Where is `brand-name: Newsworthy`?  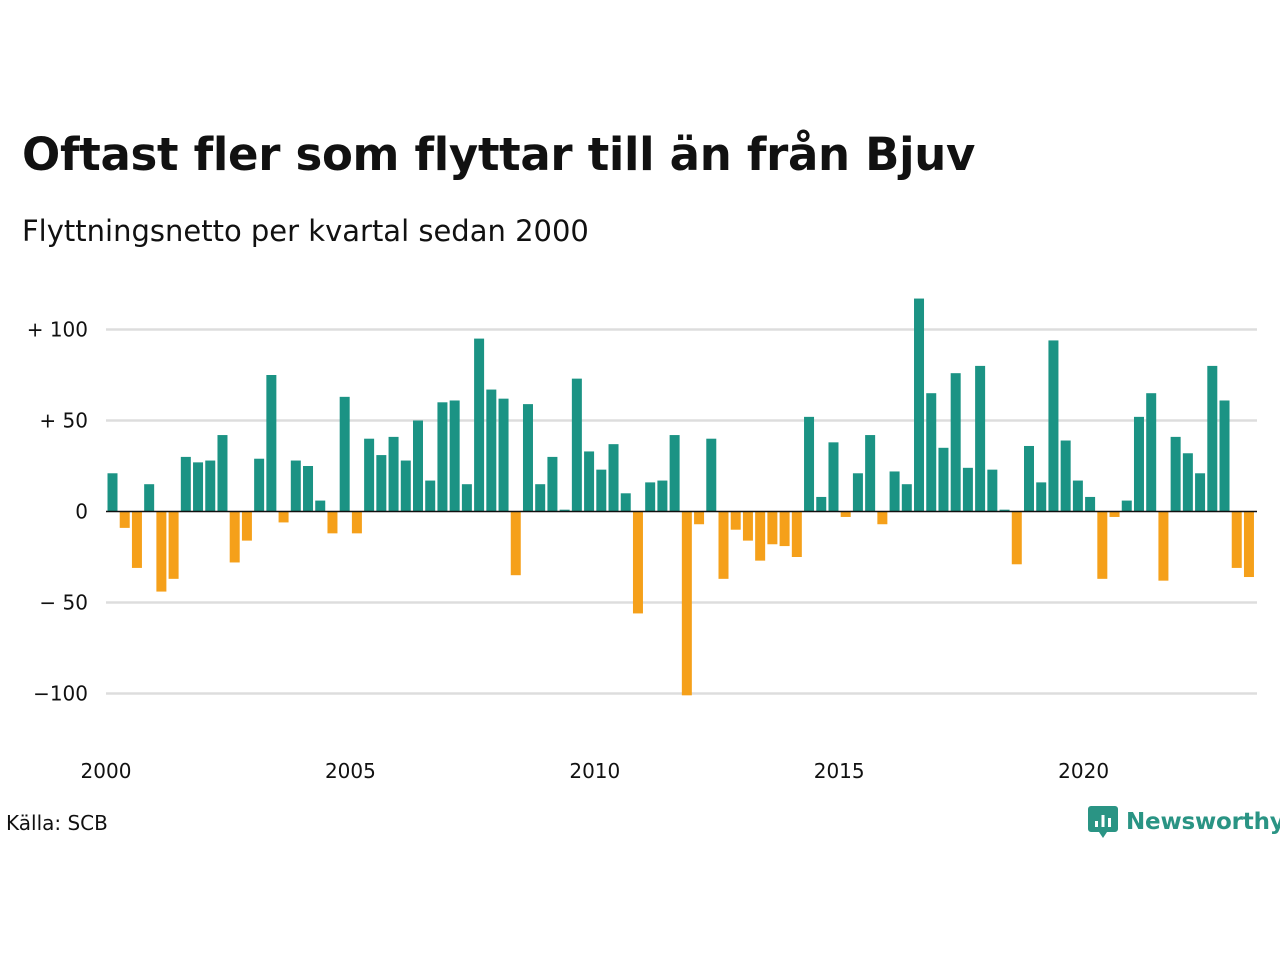
brand-name: Newsworthy is located at coordinates (1203, 822).